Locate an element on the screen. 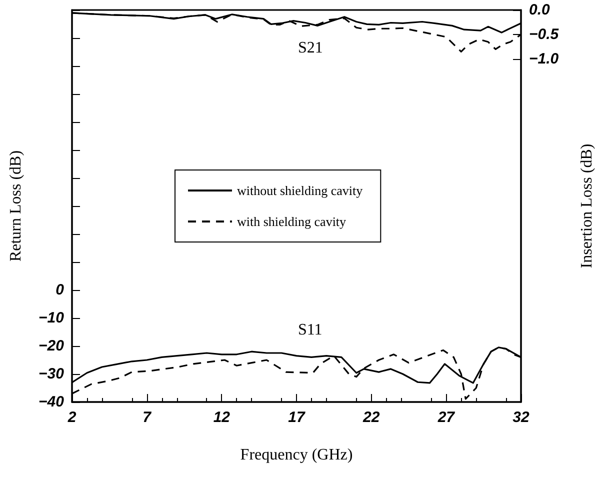 The width and height of the screenshot is (603, 494). y-axis-title: Return Loss (dB) is located at coordinates (16, 206).